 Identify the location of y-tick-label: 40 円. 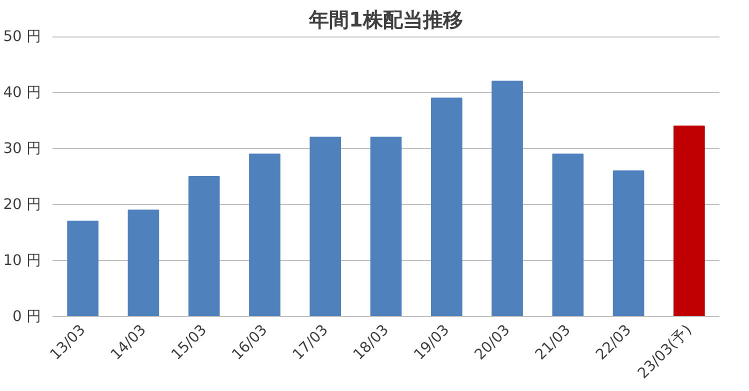
(22, 92).